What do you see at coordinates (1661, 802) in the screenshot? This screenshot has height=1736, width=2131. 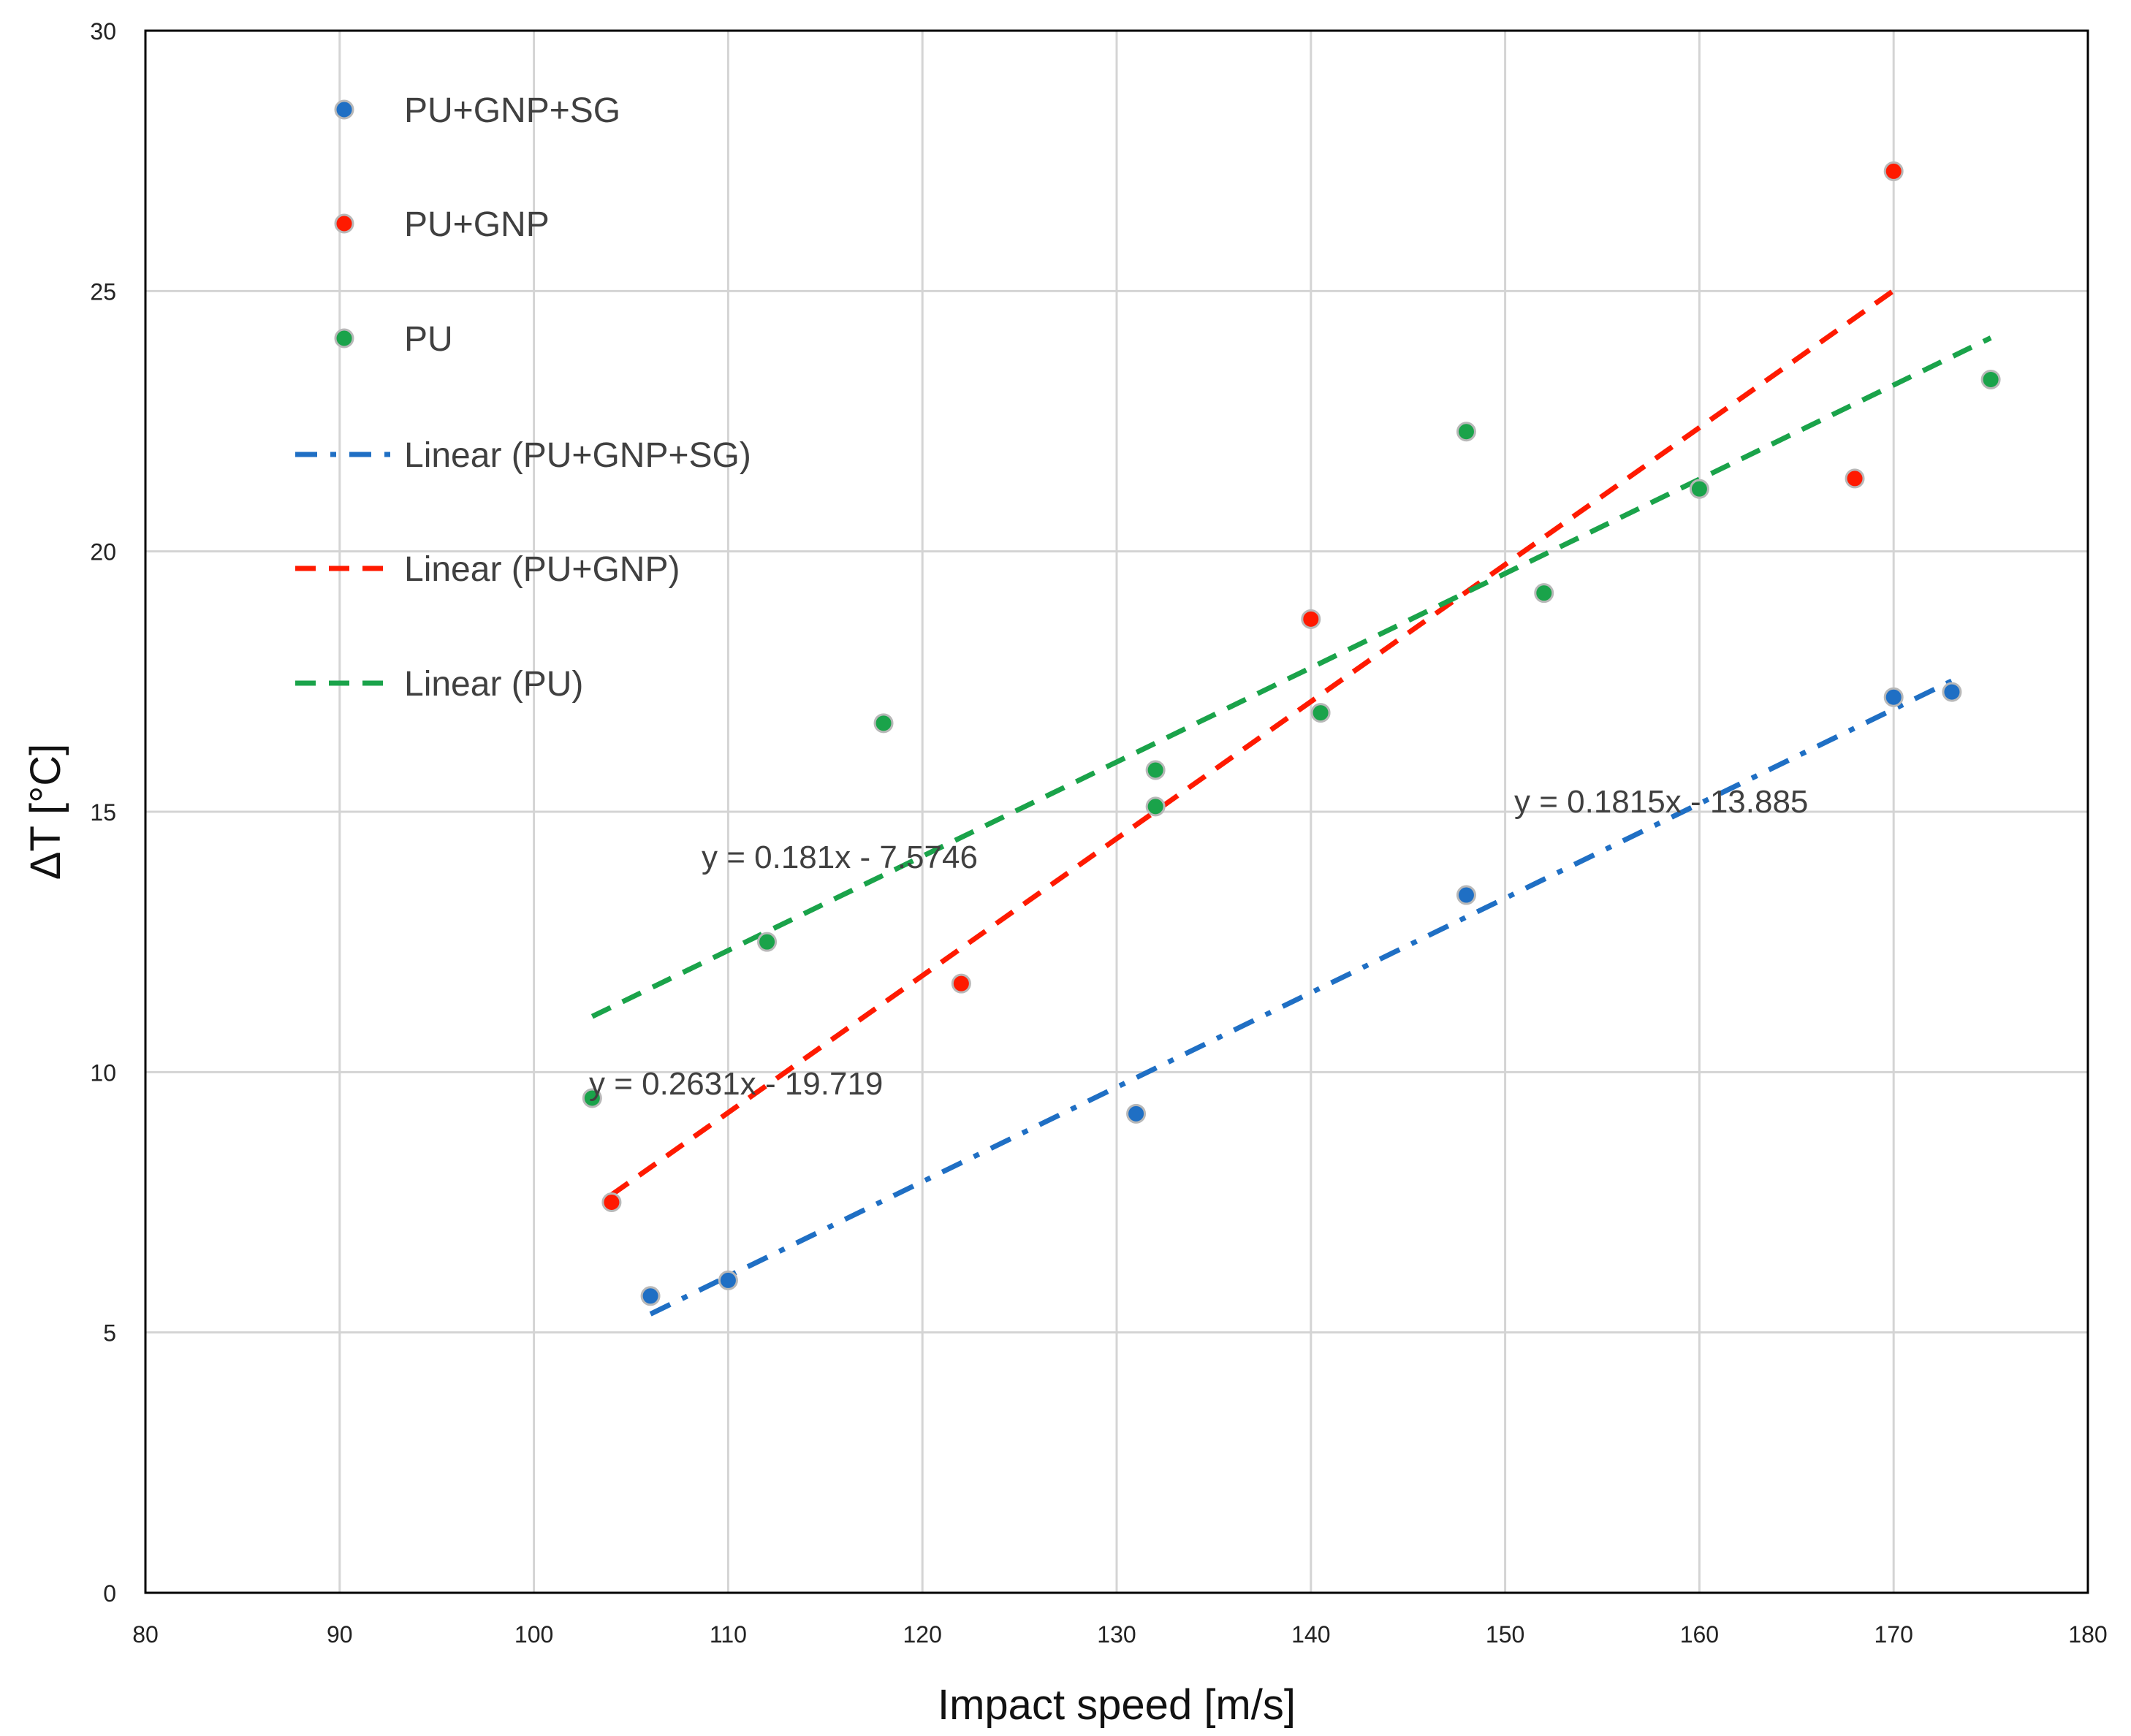 I see `trendline-equation-pu-gnp-sg: y = 0.1815x - 13.885` at bounding box center [1661, 802].